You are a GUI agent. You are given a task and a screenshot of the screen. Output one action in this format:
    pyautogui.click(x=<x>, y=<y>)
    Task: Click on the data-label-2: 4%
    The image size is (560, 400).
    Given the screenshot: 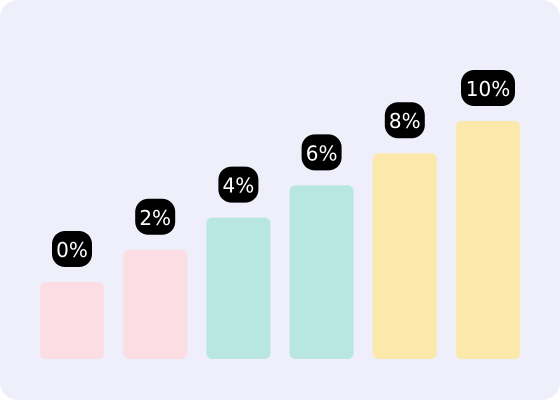 What is the action you would take?
    pyautogui.click(x=238, y=184)
    